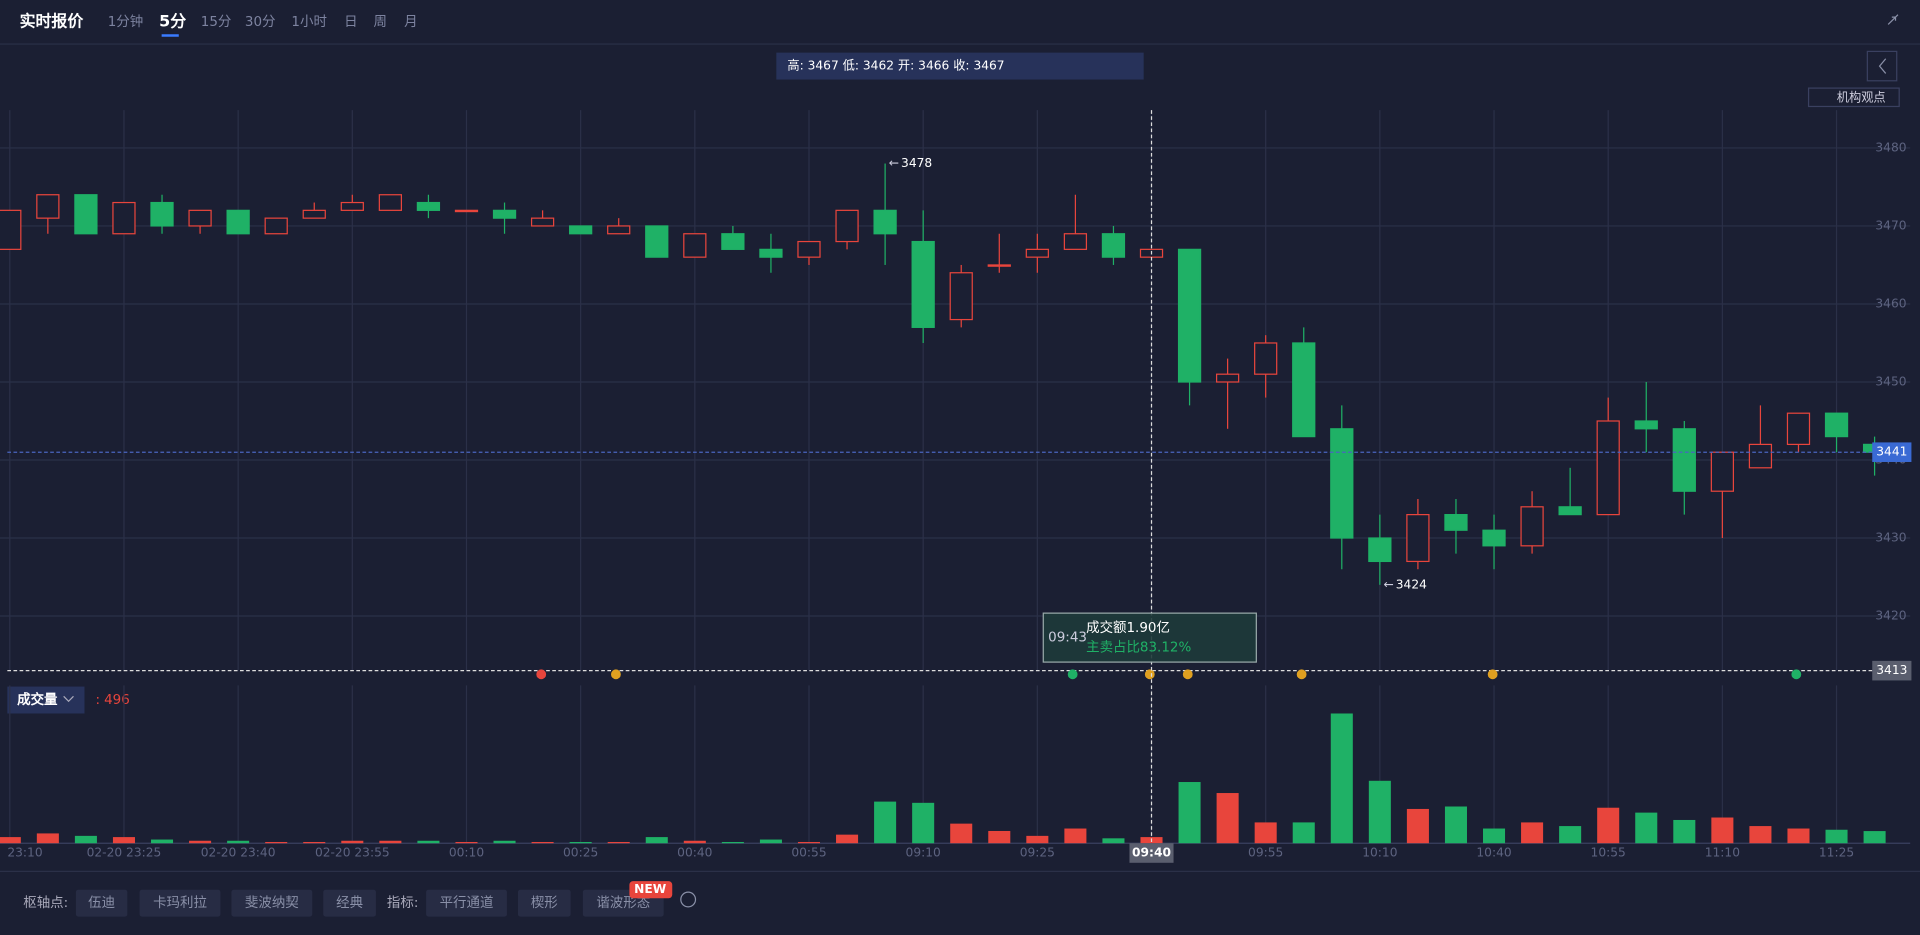 The width and height of the screenshot is (1920, 935). I want to click on ohlc-box, so click(960, 66).